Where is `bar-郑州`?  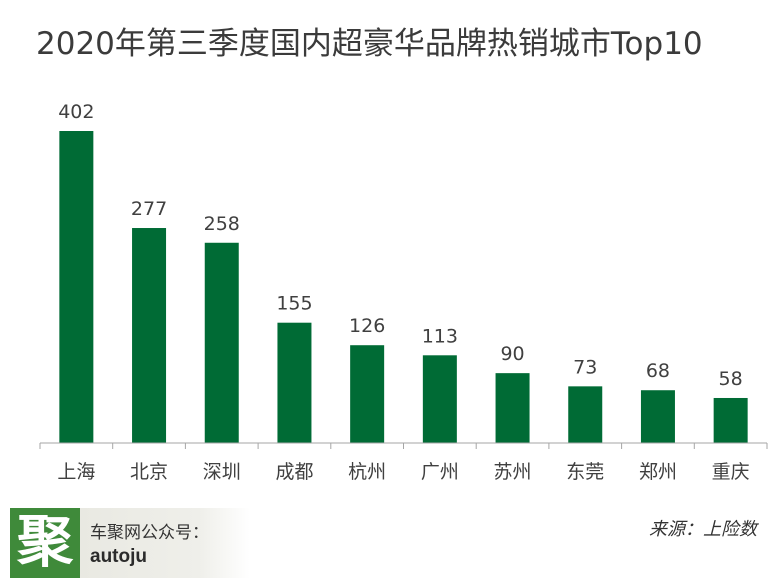 bar-郑州 is located at coordinates (657, 416).